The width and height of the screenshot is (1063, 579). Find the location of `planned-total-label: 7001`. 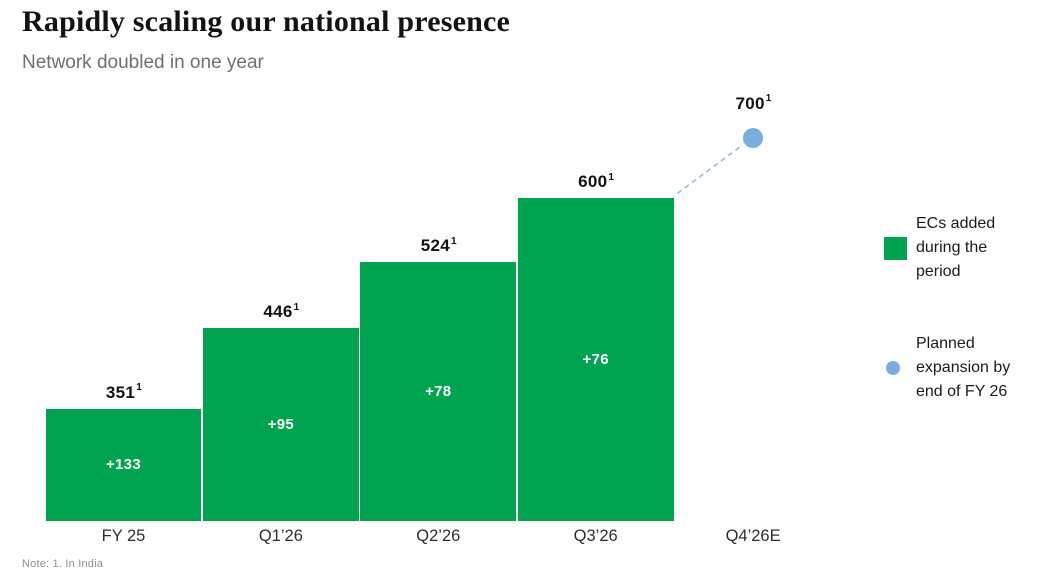

planned-total-label: 7001 is located at coordinates (753, 103).